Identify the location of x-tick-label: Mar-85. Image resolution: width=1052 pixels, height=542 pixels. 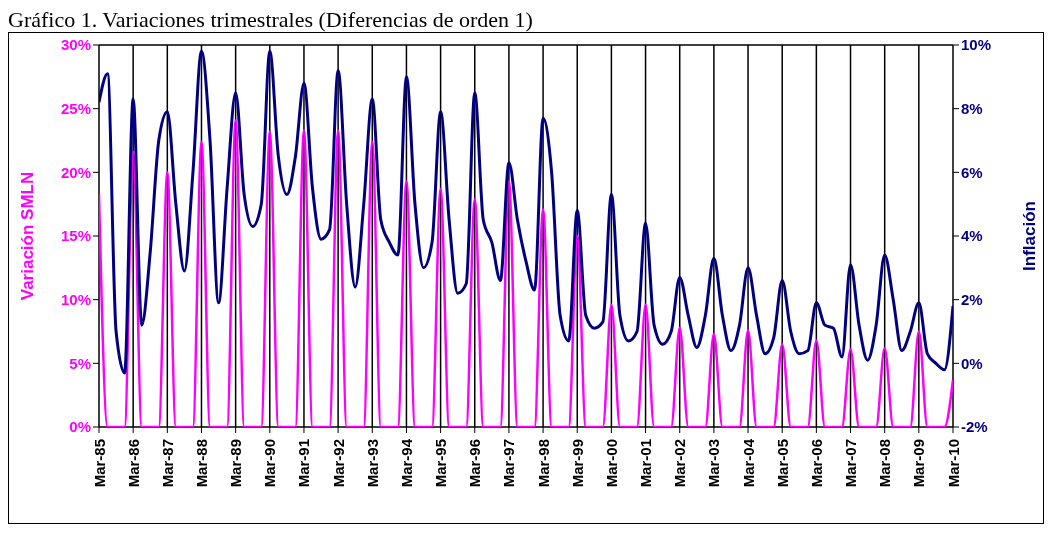
(99, 463).